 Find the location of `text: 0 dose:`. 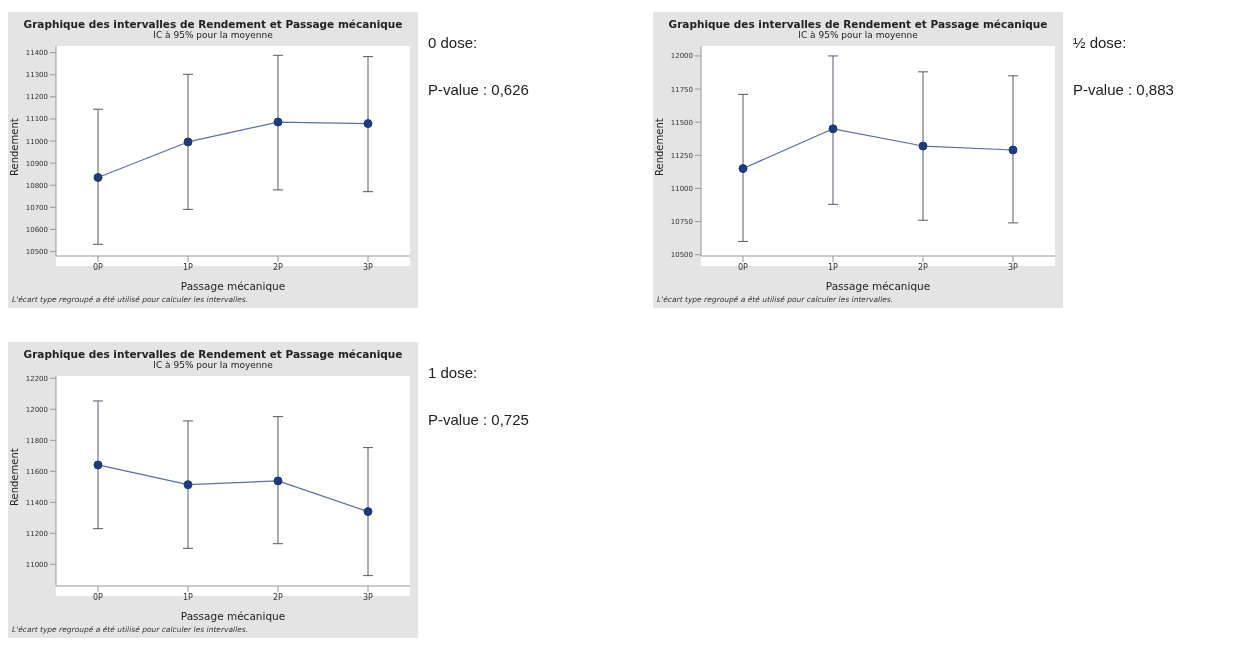

text: 0 dose: is located at coordinates (453, 42).